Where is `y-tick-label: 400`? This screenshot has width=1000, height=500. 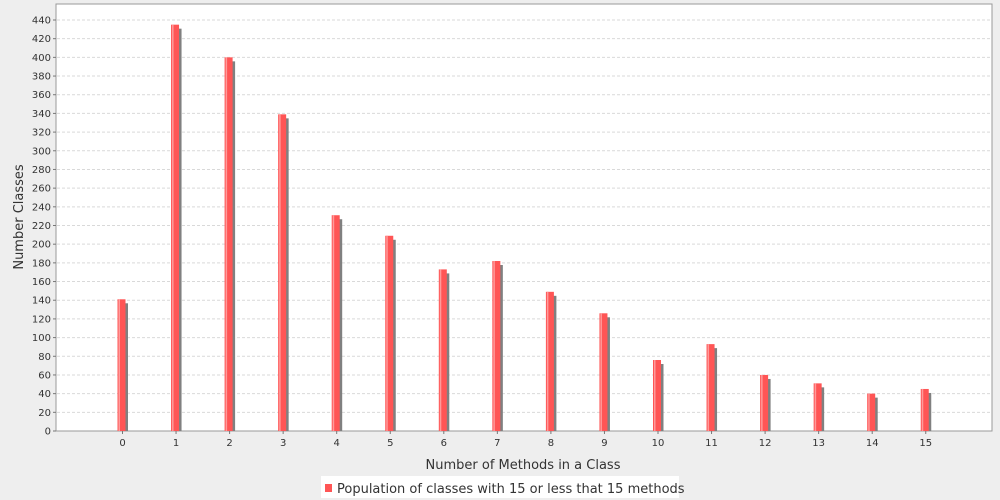
y-tick-label: 400 is located at coordinates (41, 58).